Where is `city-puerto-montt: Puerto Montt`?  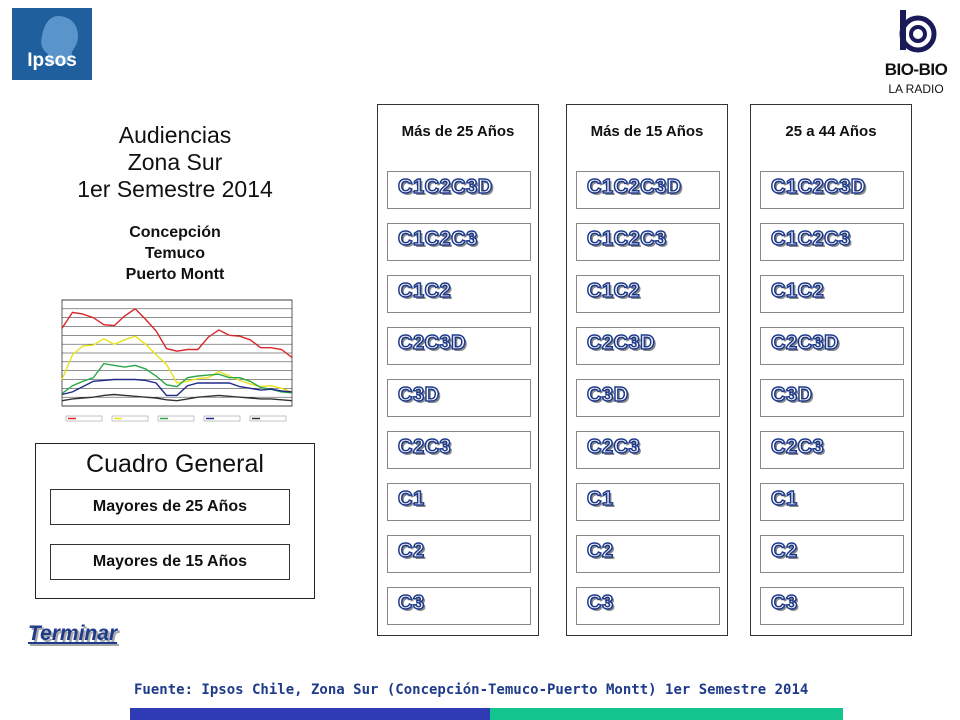
city-puerto-montt: Puerto Montt is located at coordinates (175, 274).